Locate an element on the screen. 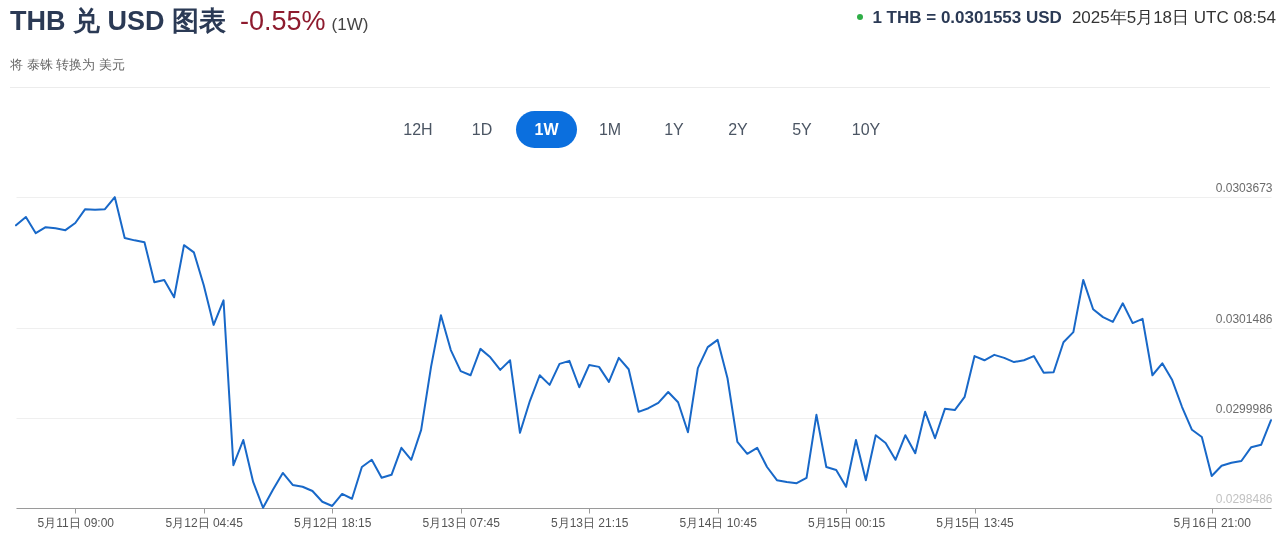  x-tick-label: 5月16日 21:00 is located at coordinates (1212, 522).